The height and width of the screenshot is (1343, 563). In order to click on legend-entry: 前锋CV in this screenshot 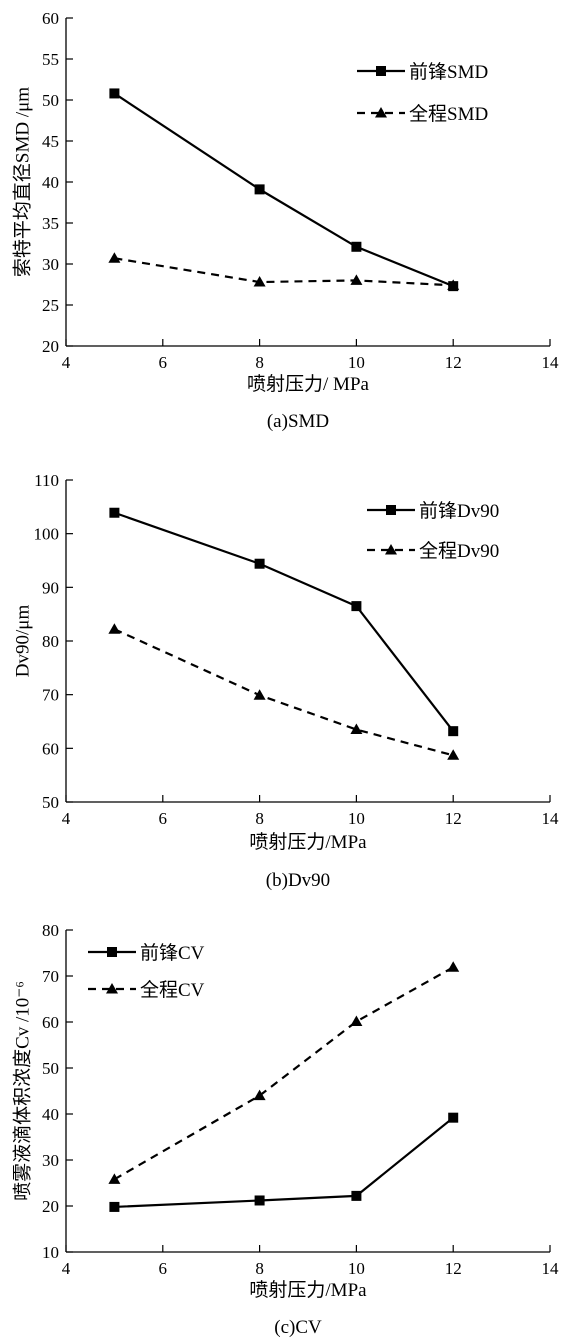, I will do `click(146, 953)`.